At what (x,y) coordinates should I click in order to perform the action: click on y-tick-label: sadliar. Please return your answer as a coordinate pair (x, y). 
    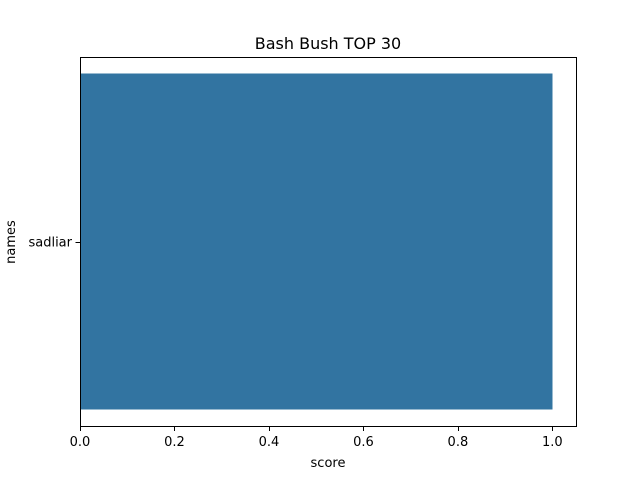
    Looking at the image, I should click on (50, 243).